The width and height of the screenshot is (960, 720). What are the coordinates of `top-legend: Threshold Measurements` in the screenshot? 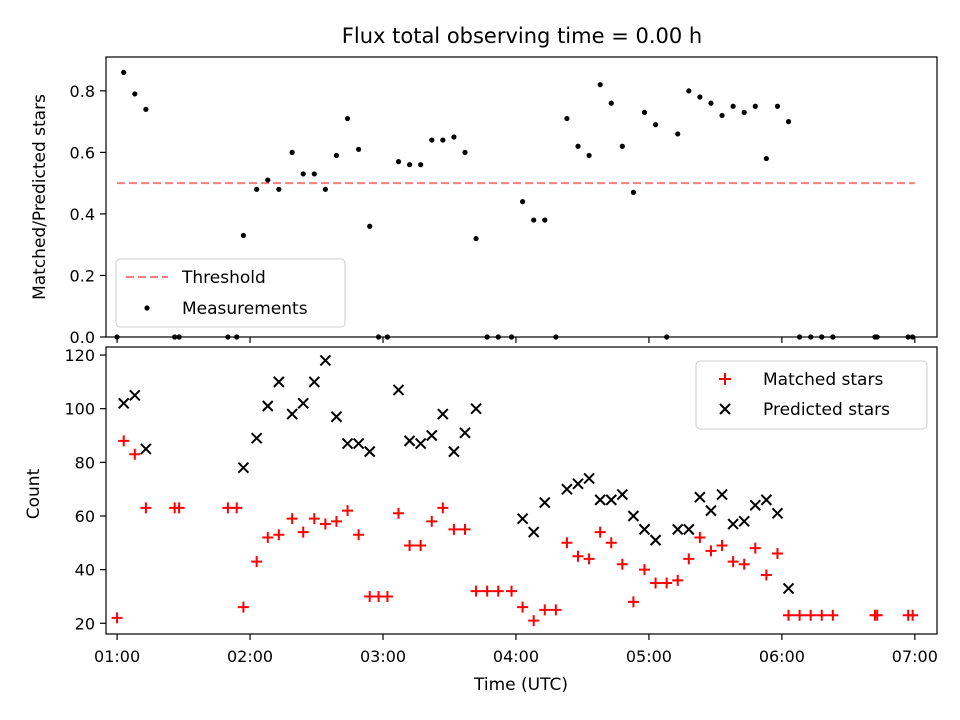 It's located at (230, 293).